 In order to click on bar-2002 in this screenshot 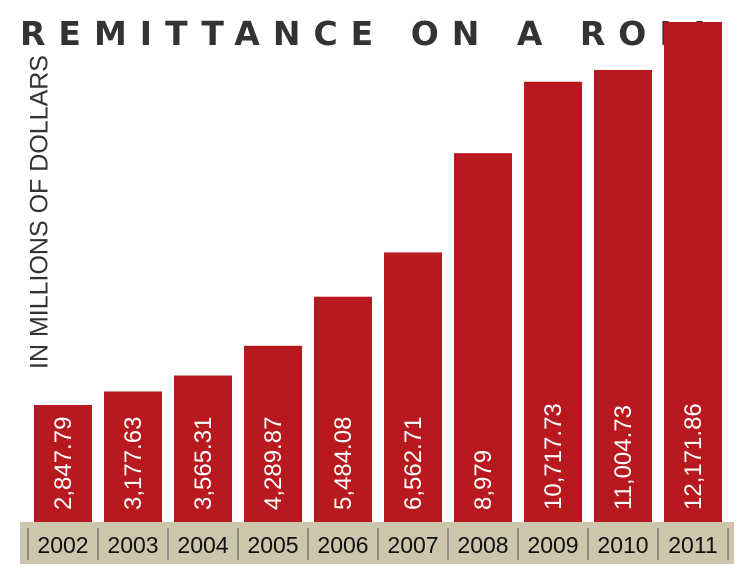, I will do `click(63, 463)`.